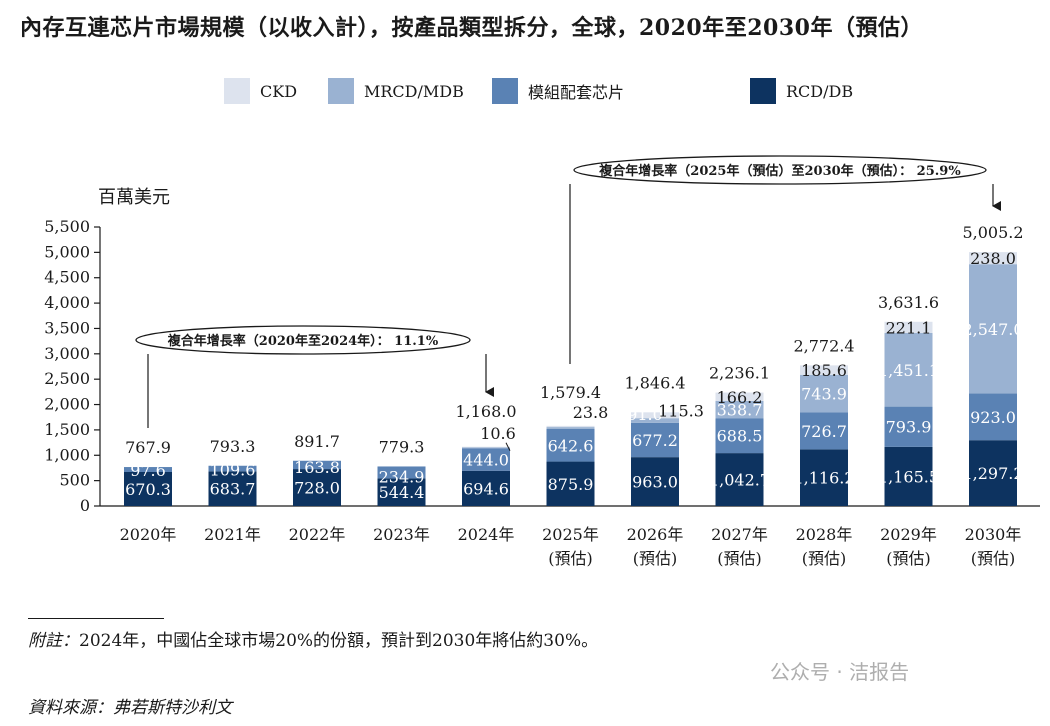  I want to click on footnote-divider, so click(96, 618).